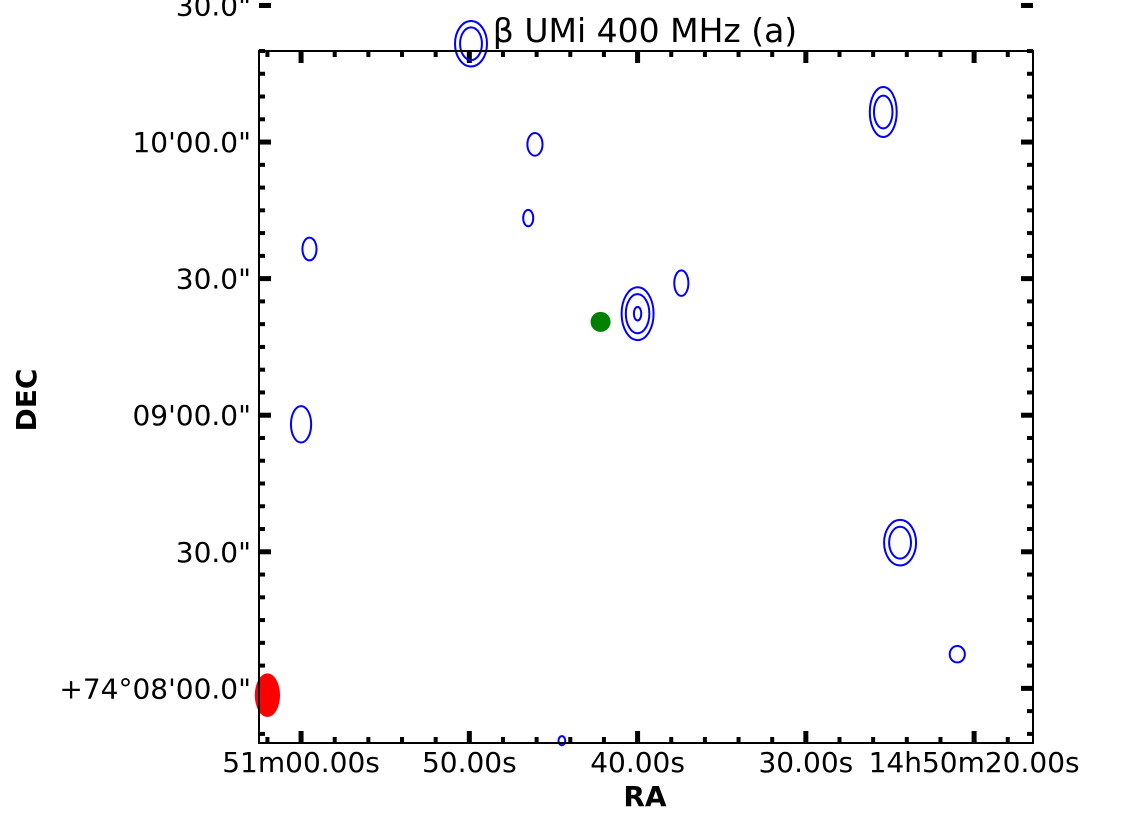 This screenshot has height=822, width=1142. I want to click on x-tick-label: 30.00s, so click(805, 762).